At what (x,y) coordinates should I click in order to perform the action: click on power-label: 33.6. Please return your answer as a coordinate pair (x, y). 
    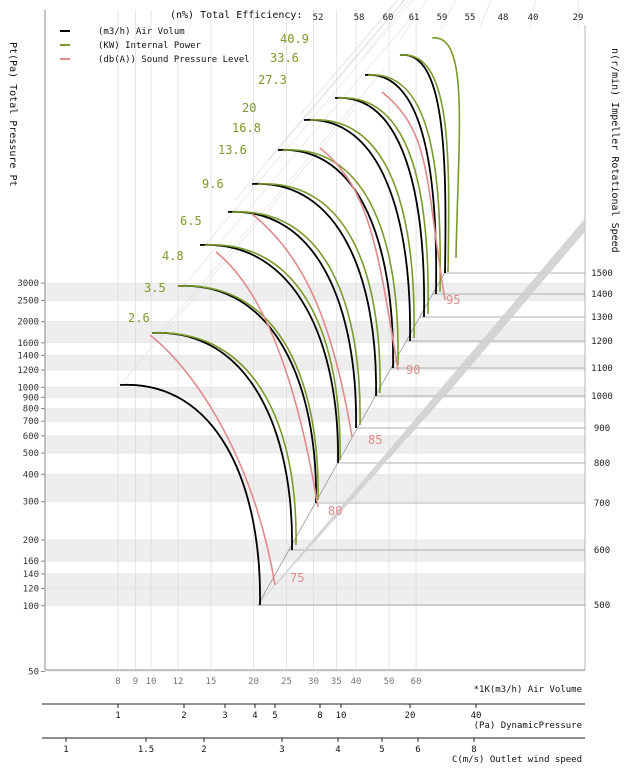
    Looking at the image, I should click on (284, 58).